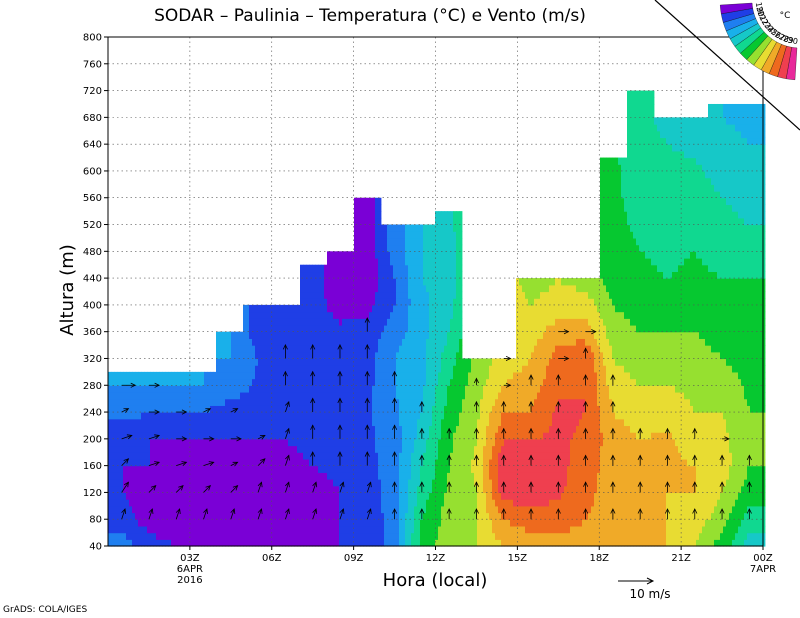 The width and height of the screenshot is (800, 618). I want to click on temperature-cell-1999, so click(308, 496).